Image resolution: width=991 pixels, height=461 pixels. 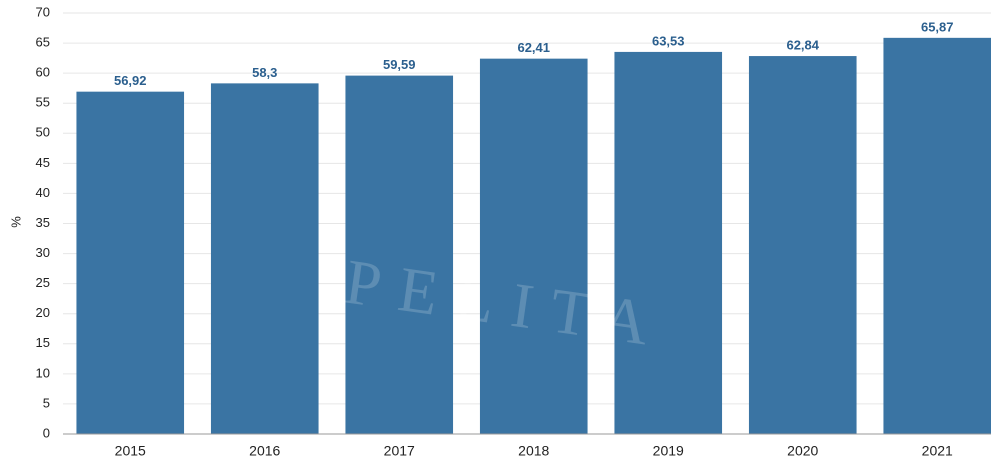 I want to click on x-tick-label: 2020, so click(x=802, y=451).